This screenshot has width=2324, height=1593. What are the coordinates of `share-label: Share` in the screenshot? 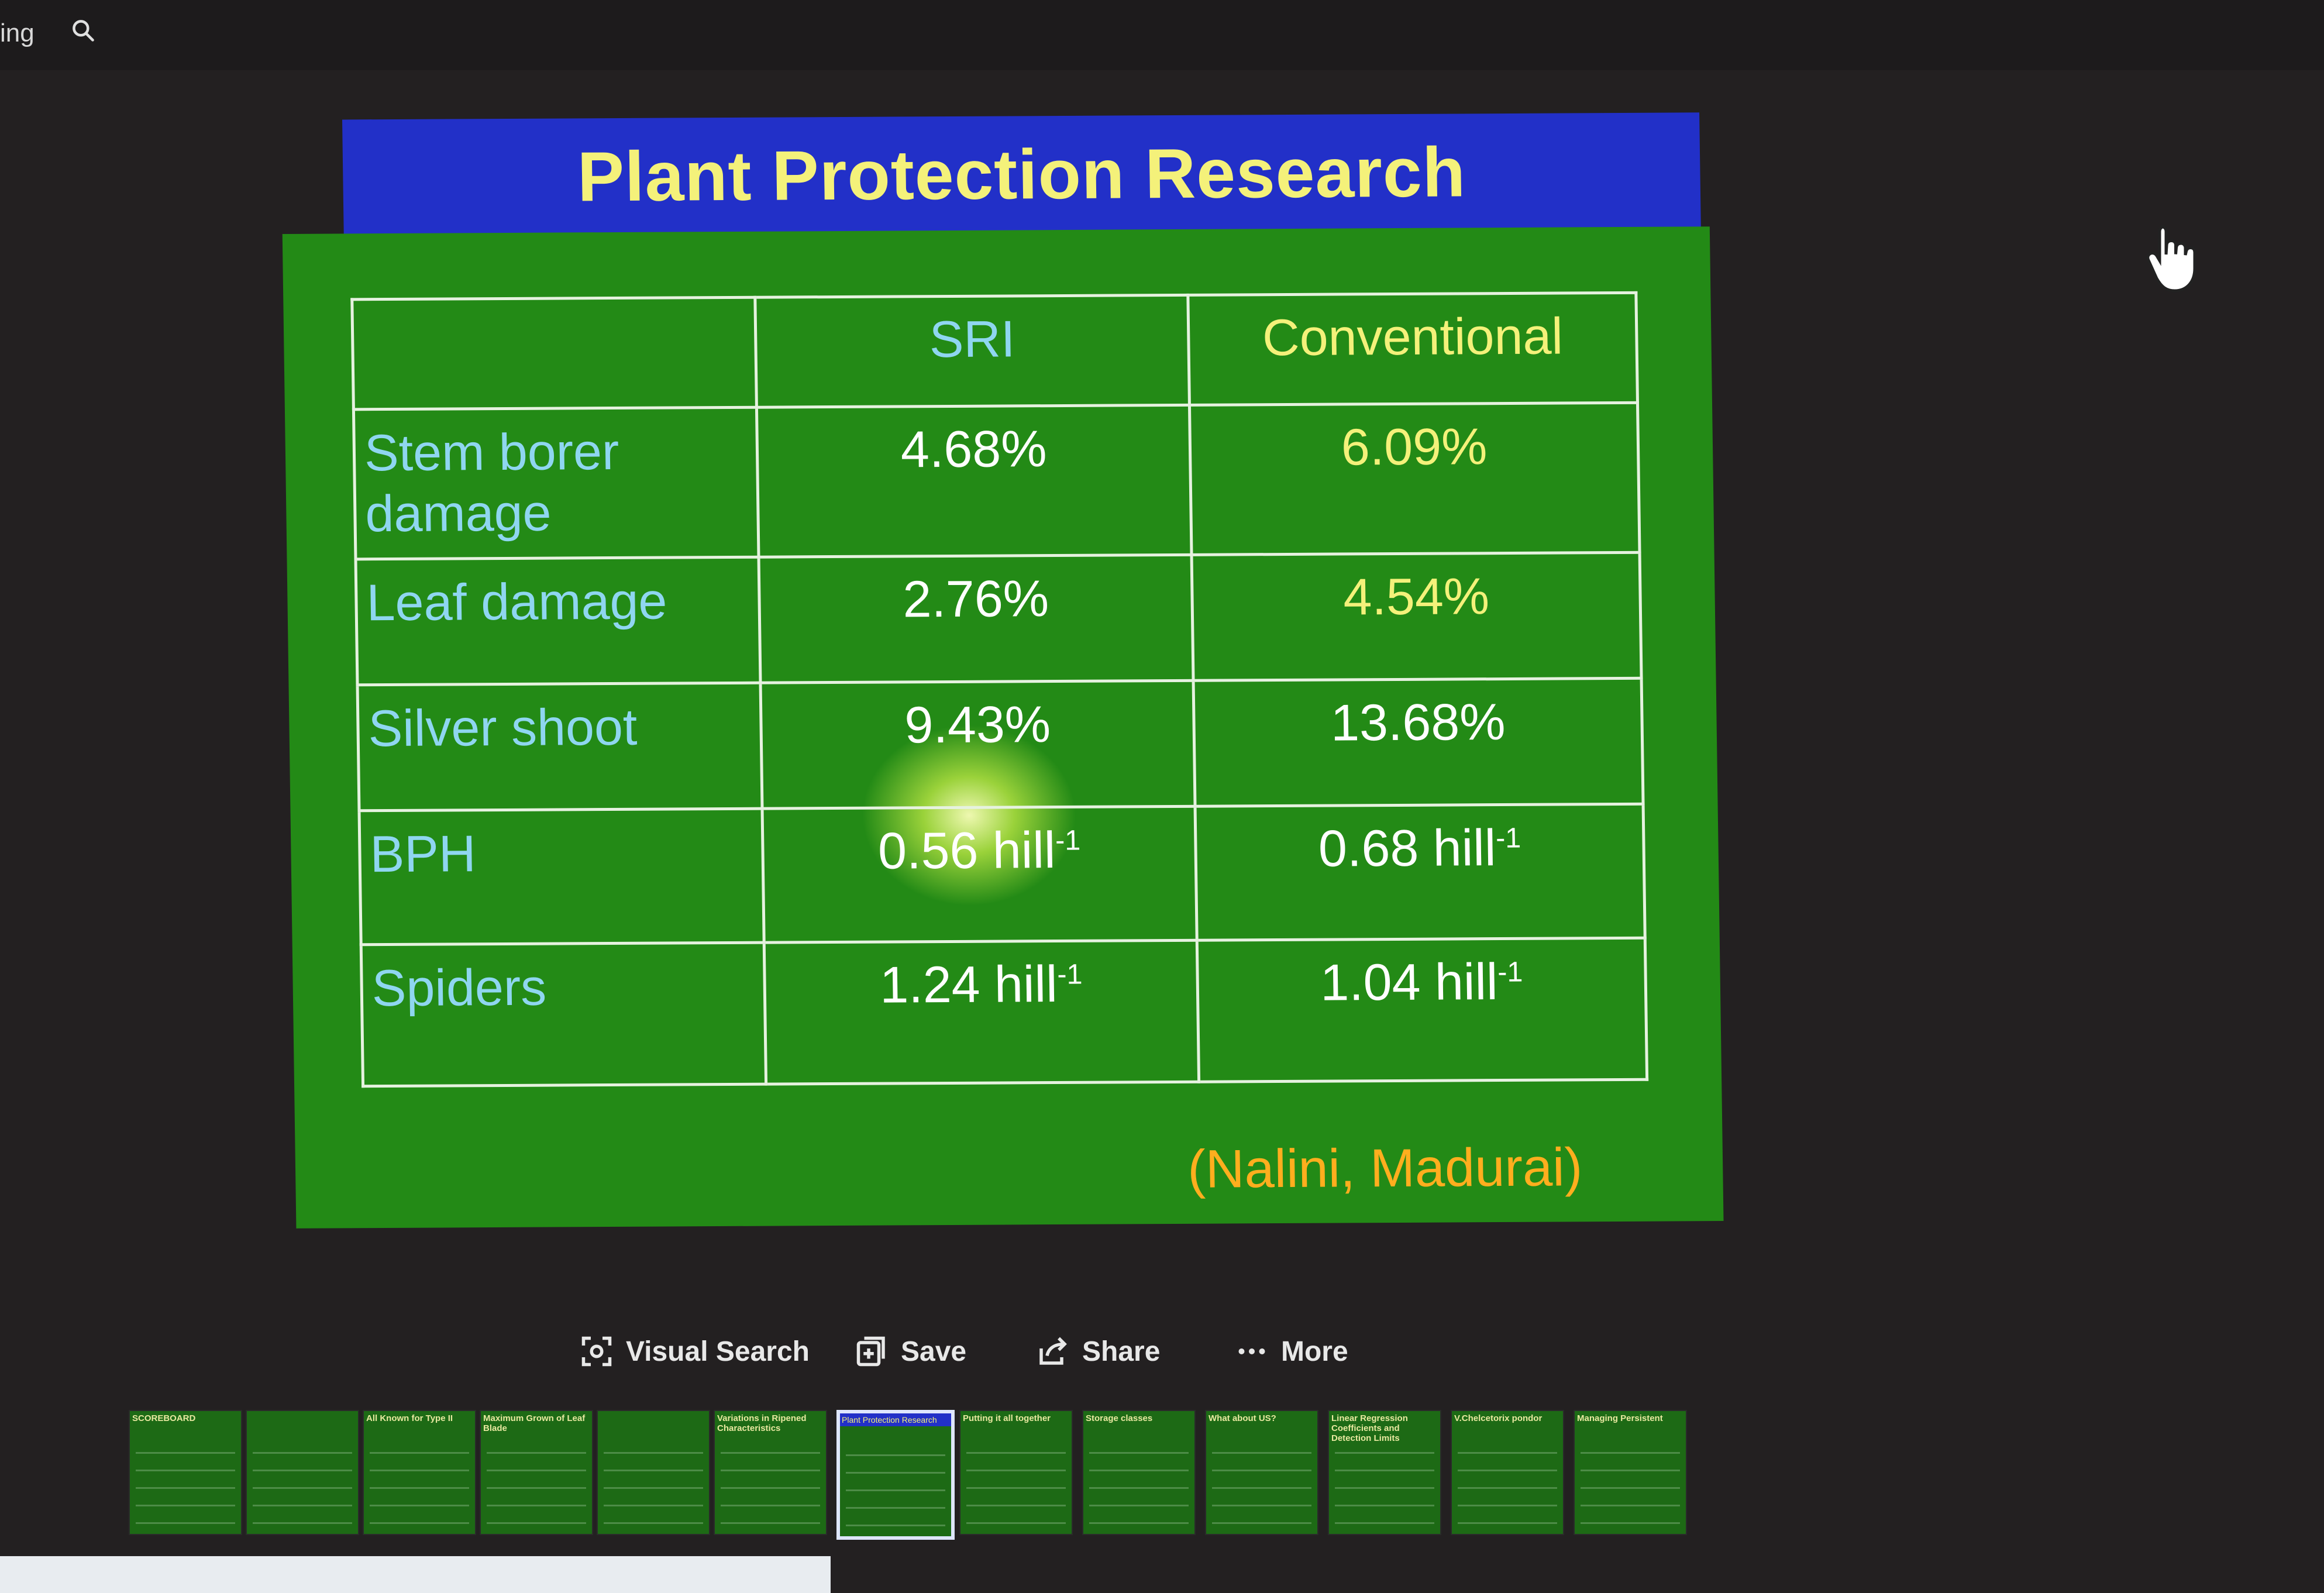 It's located at (1121, 1351).